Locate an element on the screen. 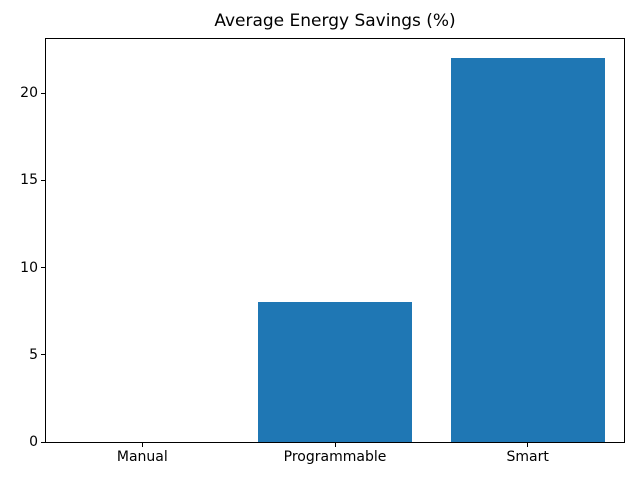 The image size is (640, 480). x-tick-label: Manual is located at coordinates (142, 457).